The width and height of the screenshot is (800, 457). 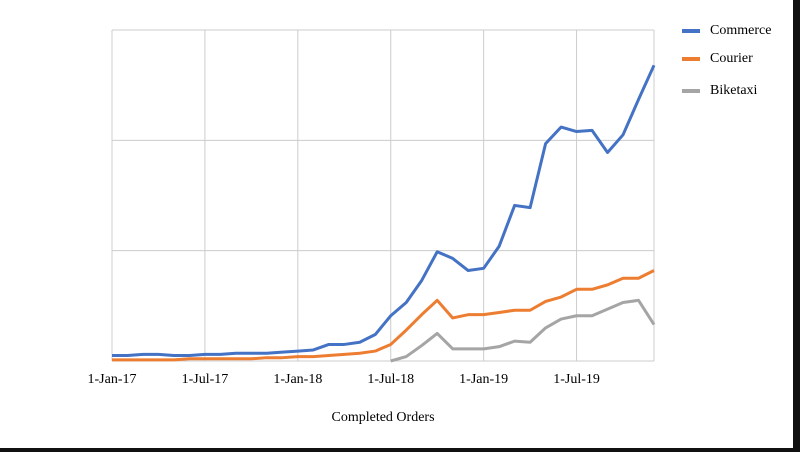 I want to click on x-tick-label: 1-Jan-19, so click(x=483, y=379).